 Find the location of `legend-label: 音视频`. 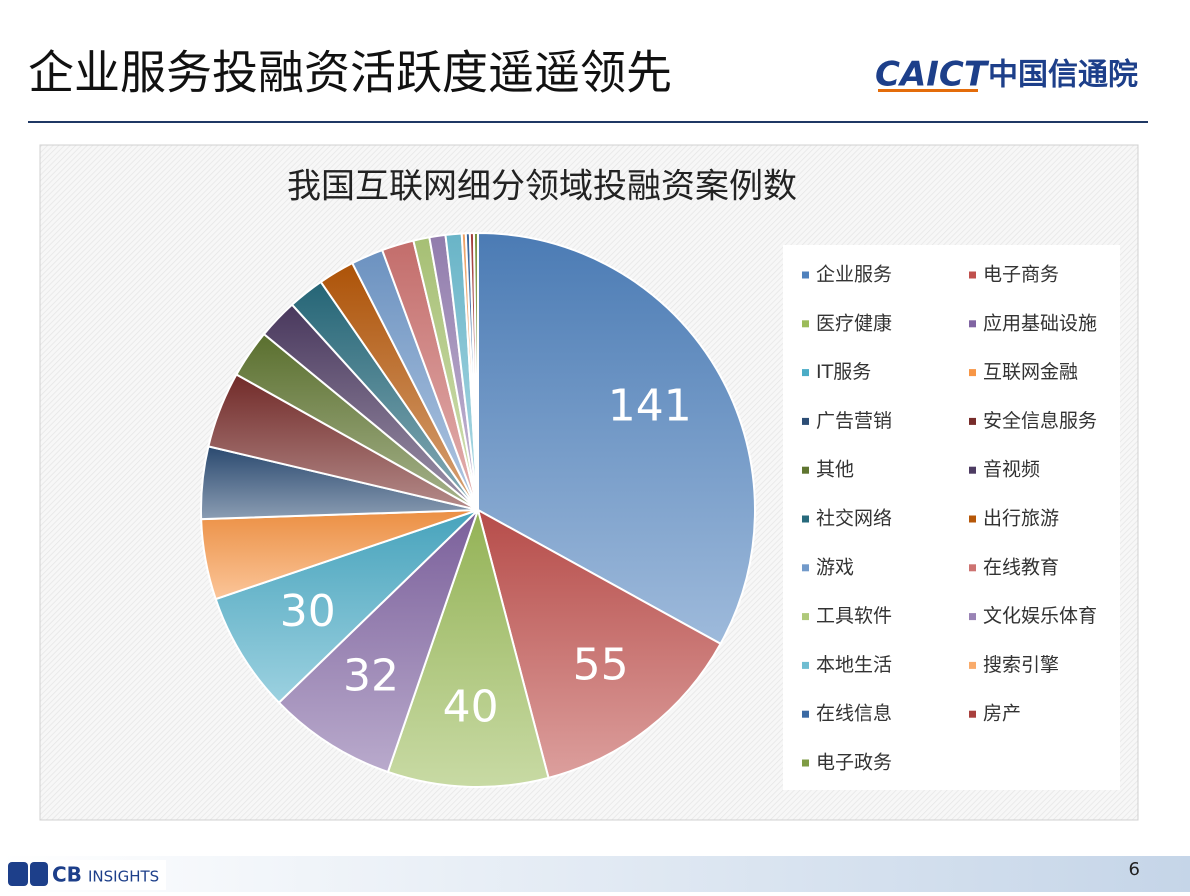

legend-label: 音视频 is located at coordinates (1011, 470).